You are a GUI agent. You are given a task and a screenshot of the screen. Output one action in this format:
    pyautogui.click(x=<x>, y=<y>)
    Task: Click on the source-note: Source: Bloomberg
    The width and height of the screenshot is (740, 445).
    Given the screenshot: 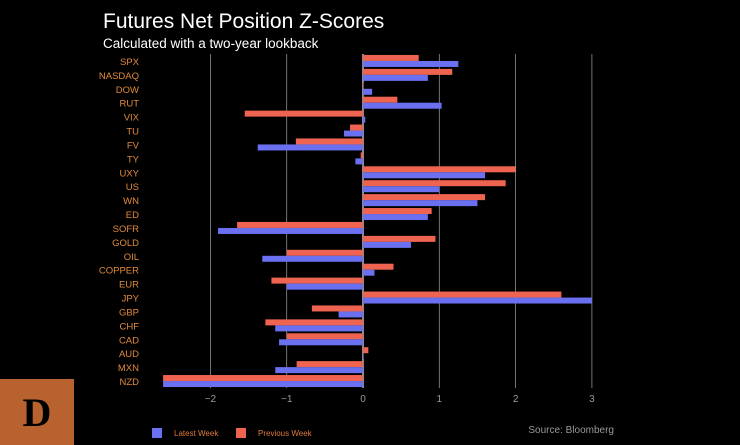 What is the action you would take?
    pyautogui.click(x=571, y=430)
    